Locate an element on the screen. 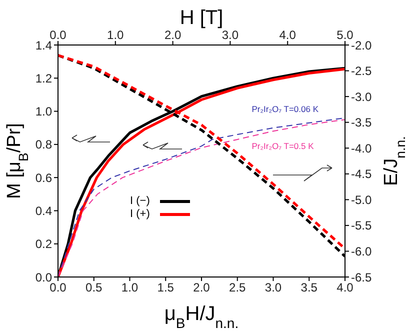 The height and width of the screenshot is (333, 415). x2-axis-title: H [T] is located at coordinates (202, 18).